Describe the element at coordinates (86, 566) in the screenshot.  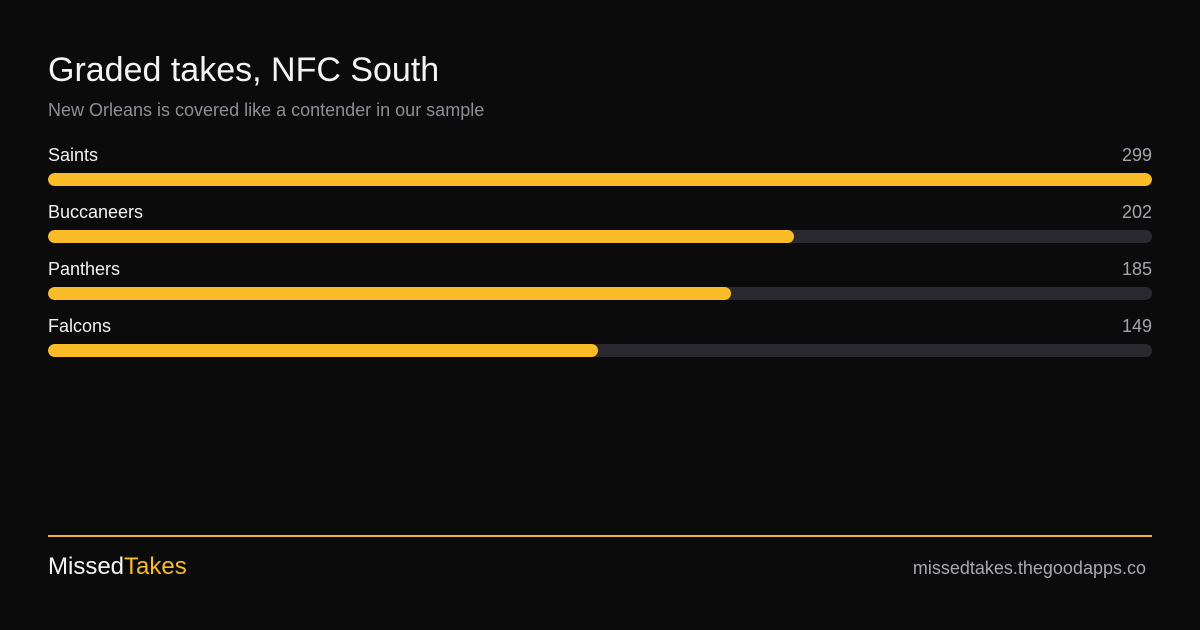
I see `brand-word-missed: Missed` at that location.